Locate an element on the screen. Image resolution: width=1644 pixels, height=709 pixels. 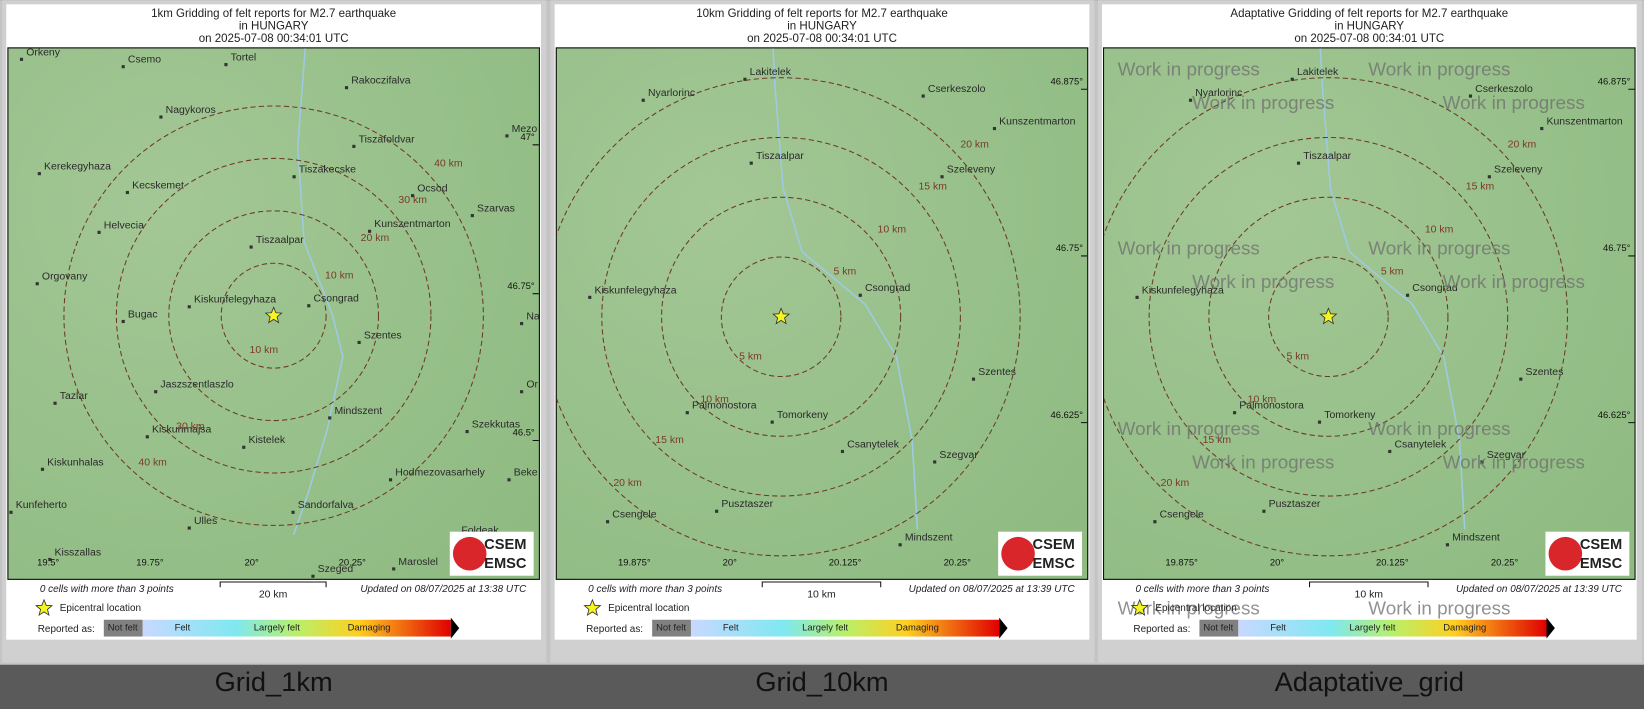
town-label: Nyarlorinc is located at coordinates (671, 93).